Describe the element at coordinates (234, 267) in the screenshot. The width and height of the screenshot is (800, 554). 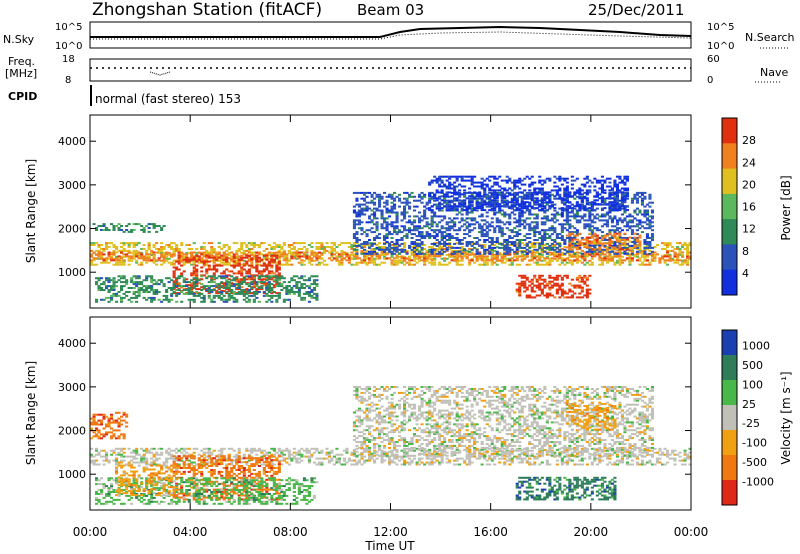
I see `power-cell-2031` at that location.